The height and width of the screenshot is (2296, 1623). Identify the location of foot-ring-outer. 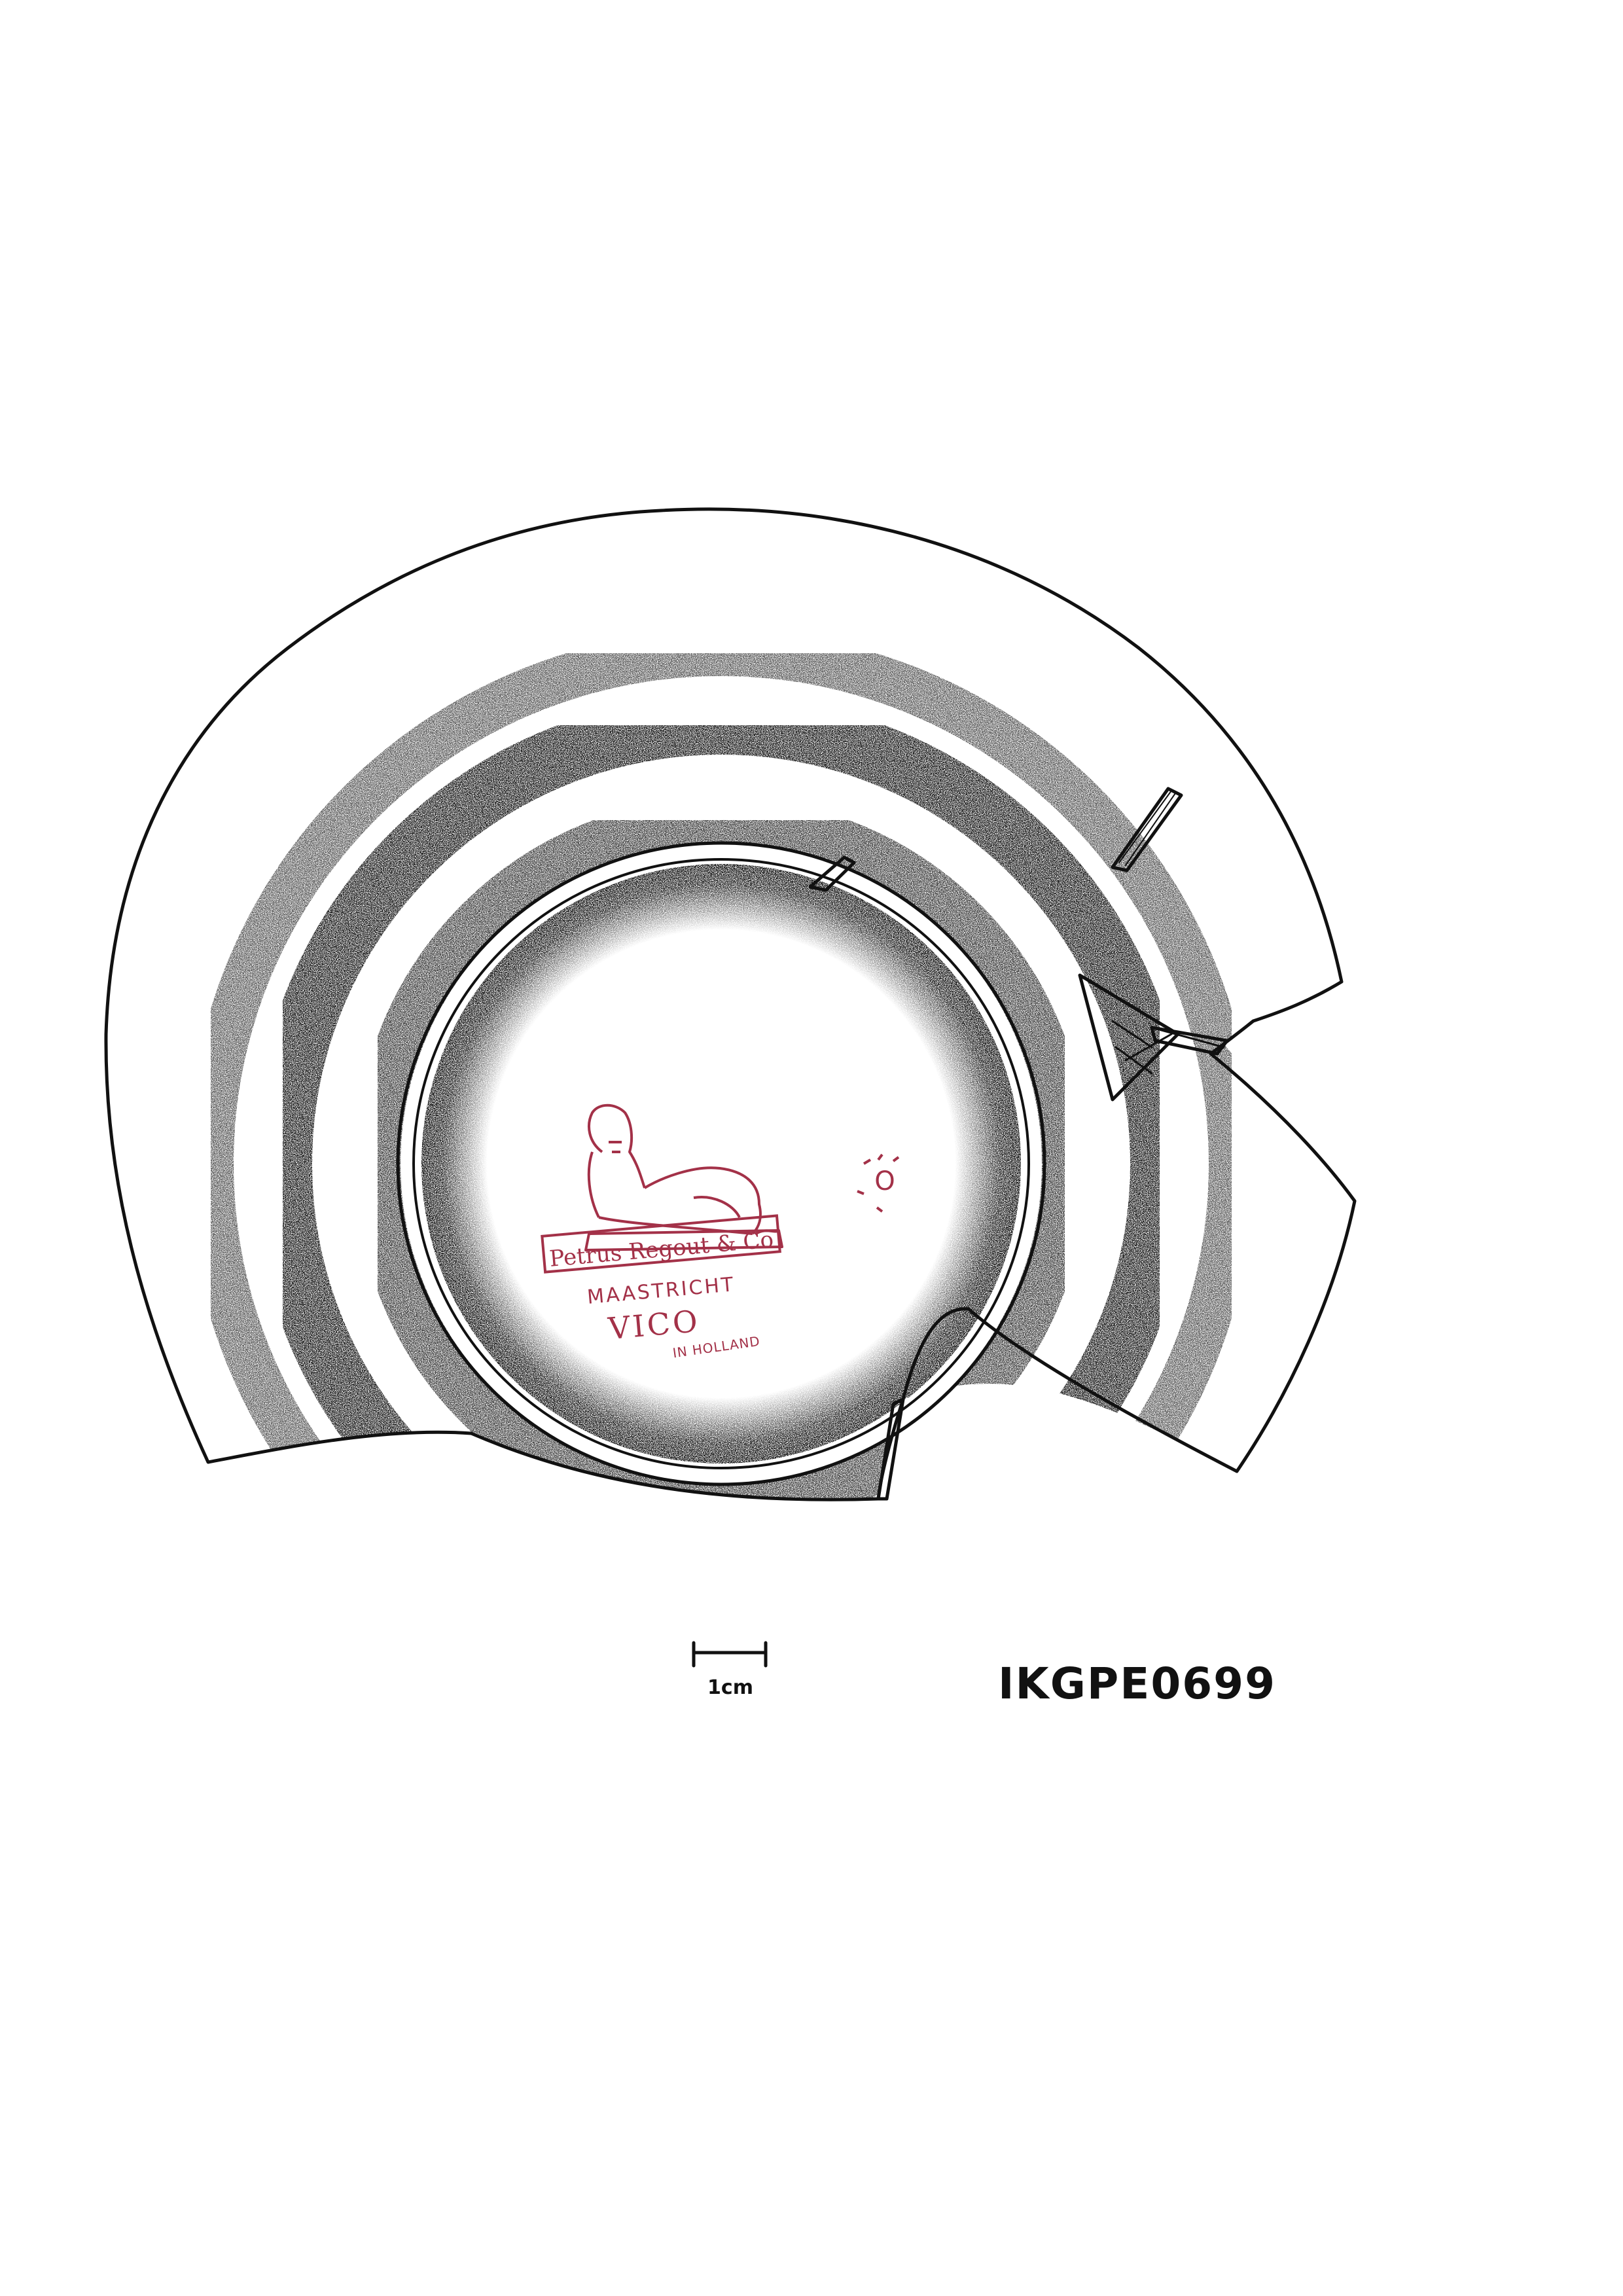
(721, 1163).